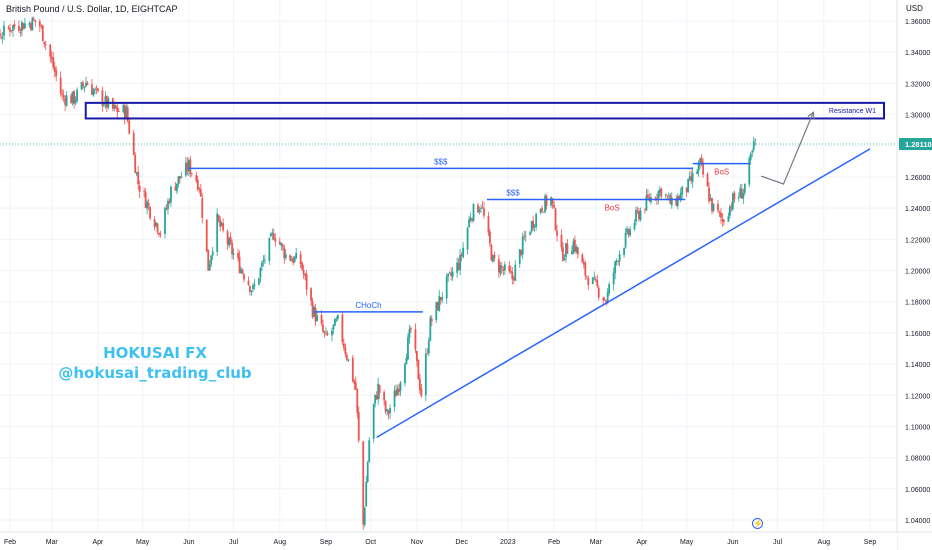 The width and height of the screenshot is (932, 550). Describe the element at coordinates (917, 303) in the screenshot. I see `price-tick-label: 1.18000` at that location.